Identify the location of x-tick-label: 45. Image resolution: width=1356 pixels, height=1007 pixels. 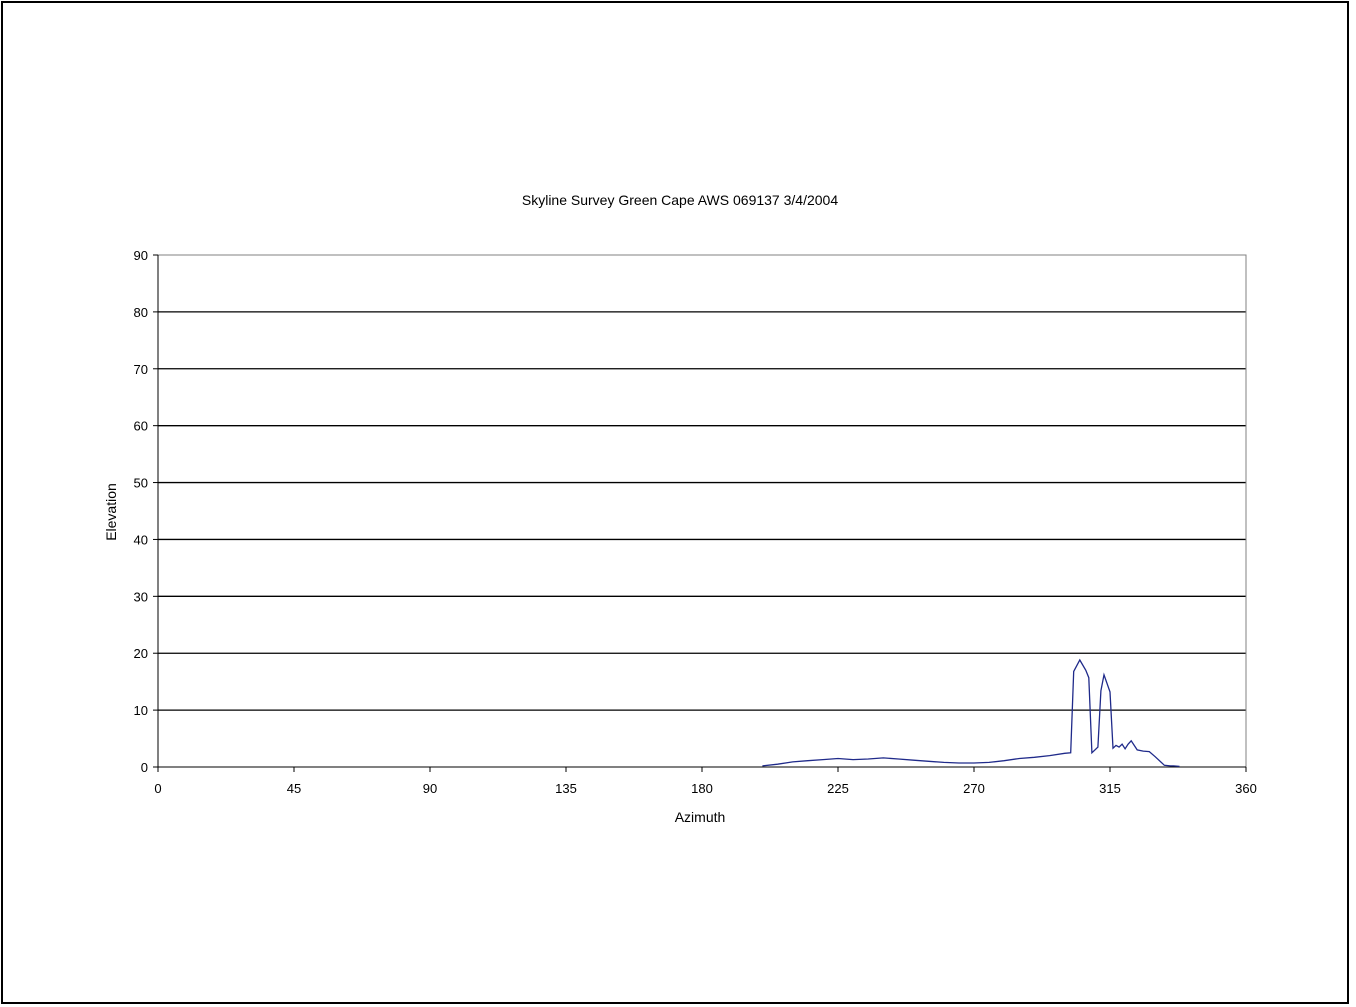
(294, 788).